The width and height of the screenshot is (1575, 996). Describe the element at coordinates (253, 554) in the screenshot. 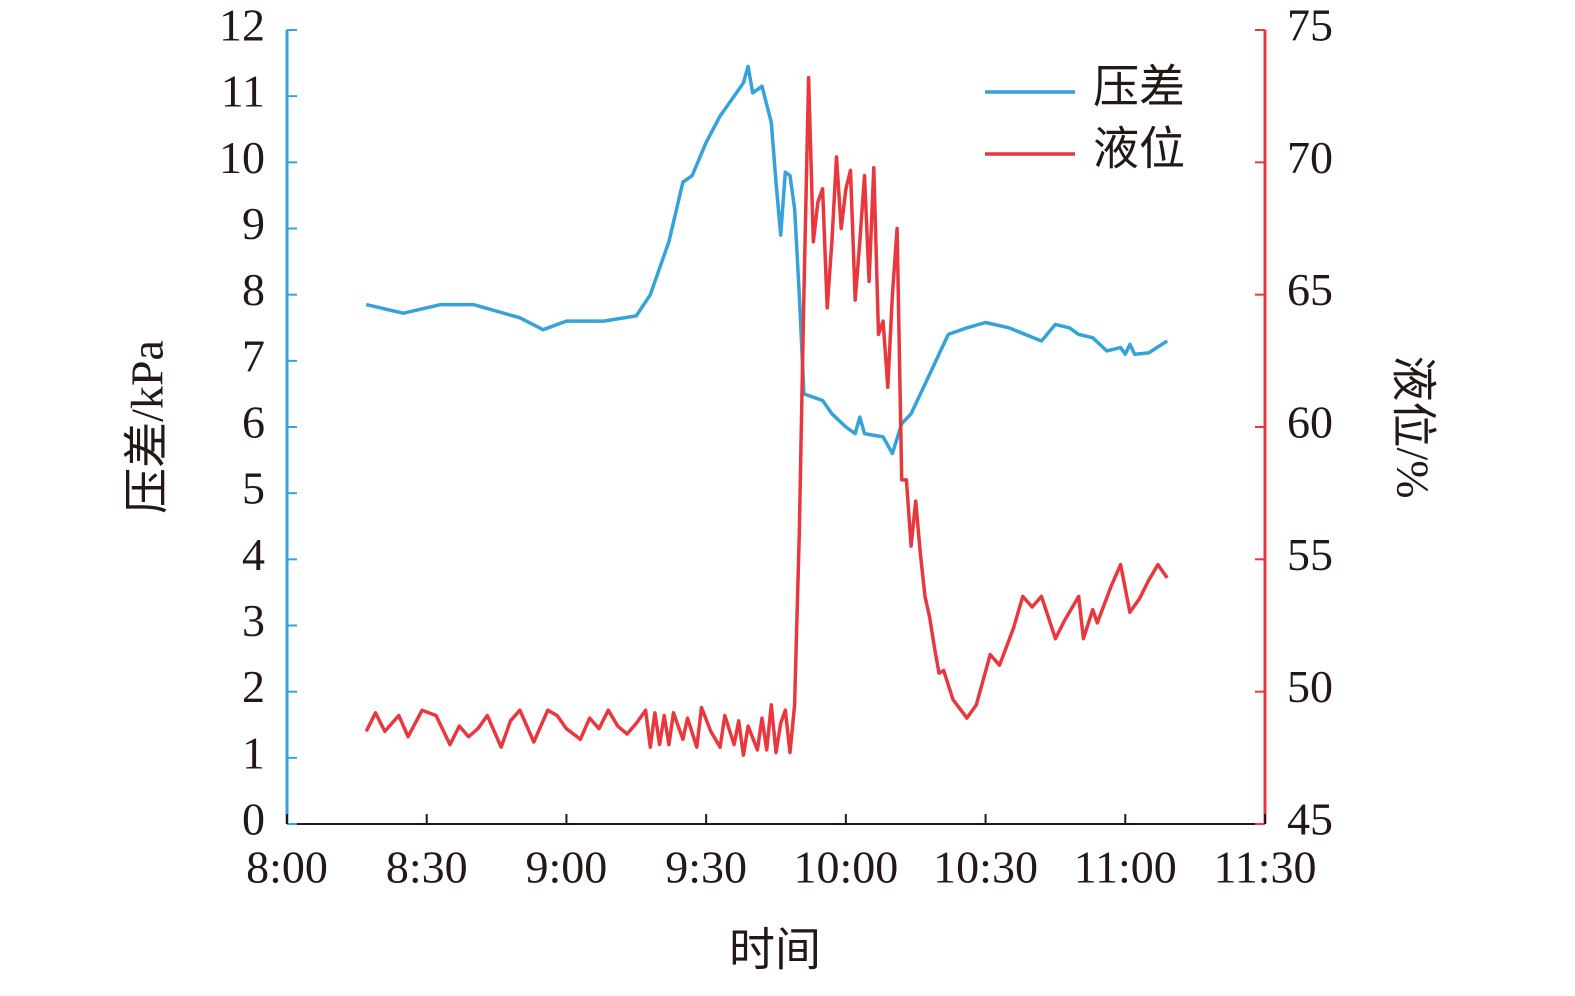

I see `y-tick-label: 4` at that location.